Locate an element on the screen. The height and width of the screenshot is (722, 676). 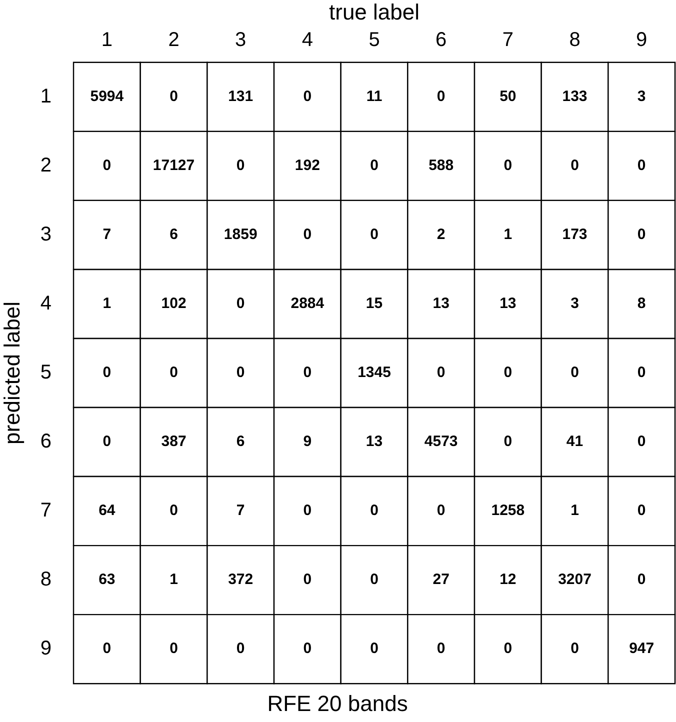
data-label: 1258 is located at coordinates (508, 511).